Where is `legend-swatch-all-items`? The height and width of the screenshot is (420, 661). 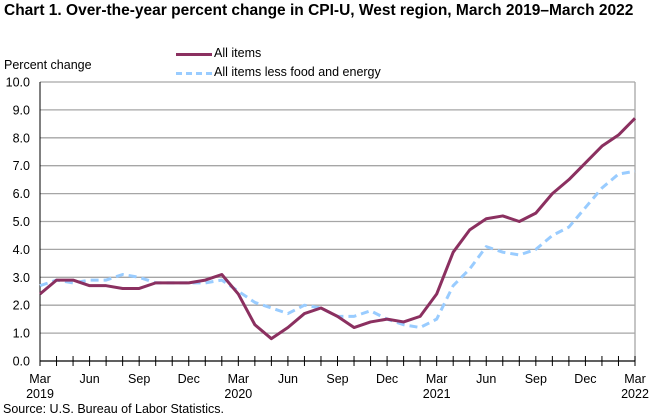
legend-swatch-all-items is located at coordinates (194, 54).